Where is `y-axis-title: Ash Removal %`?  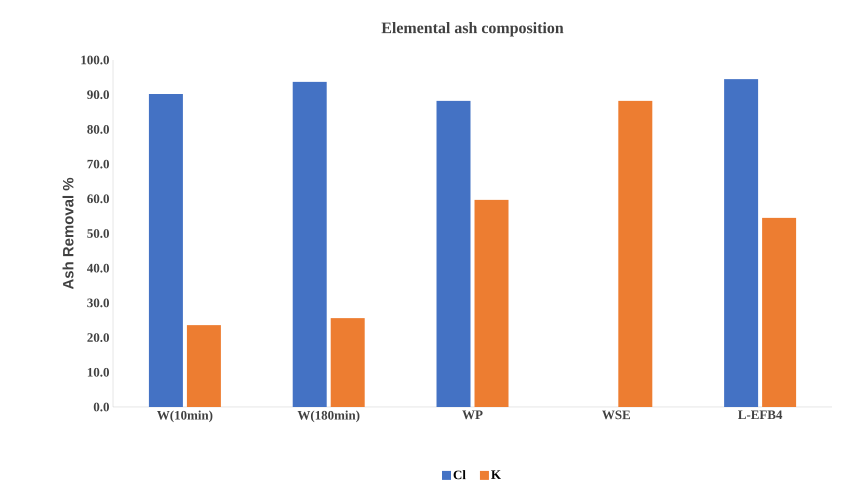 y-axis-title: Ash Removal % is located at coordinates (68, 234).